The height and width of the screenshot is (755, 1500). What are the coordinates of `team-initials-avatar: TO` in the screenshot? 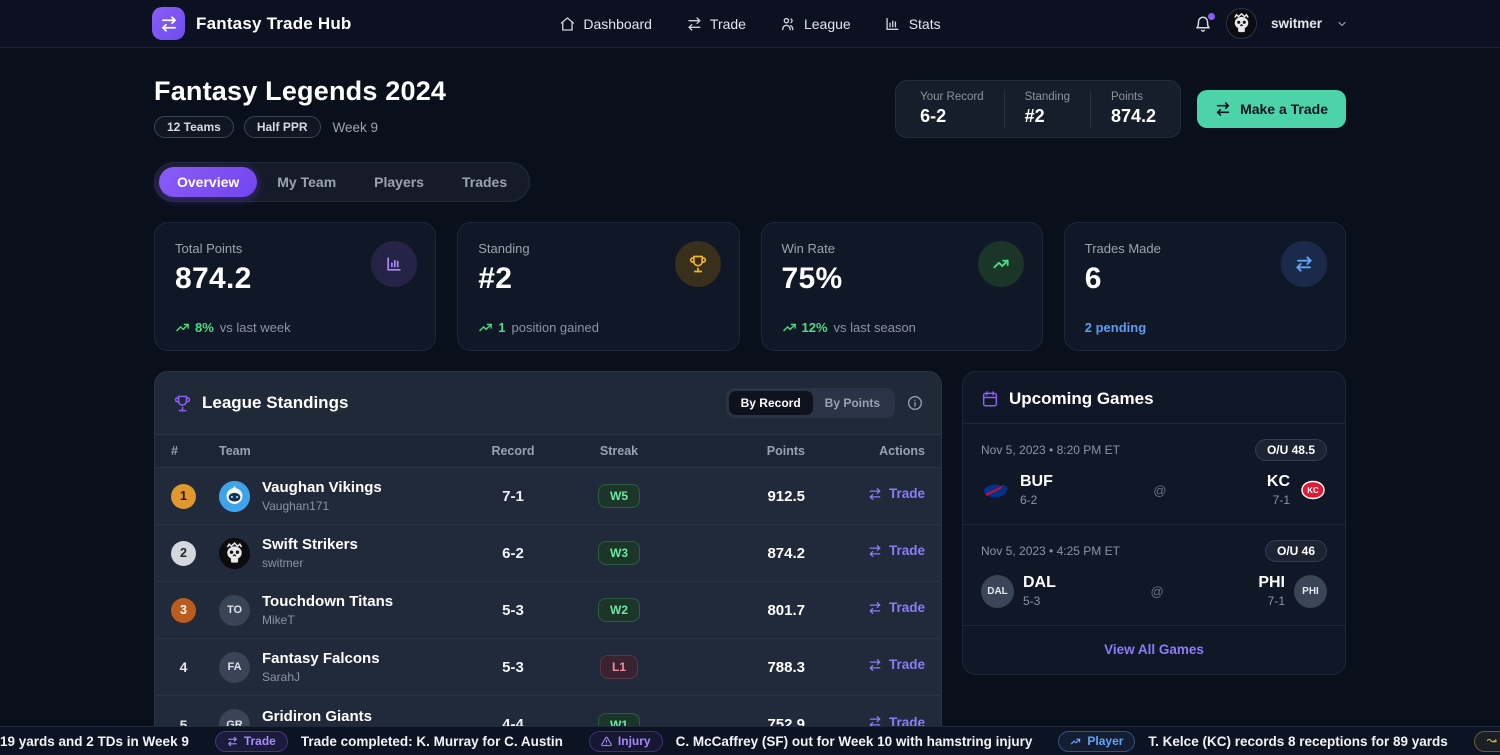 It's located at (234, 610).